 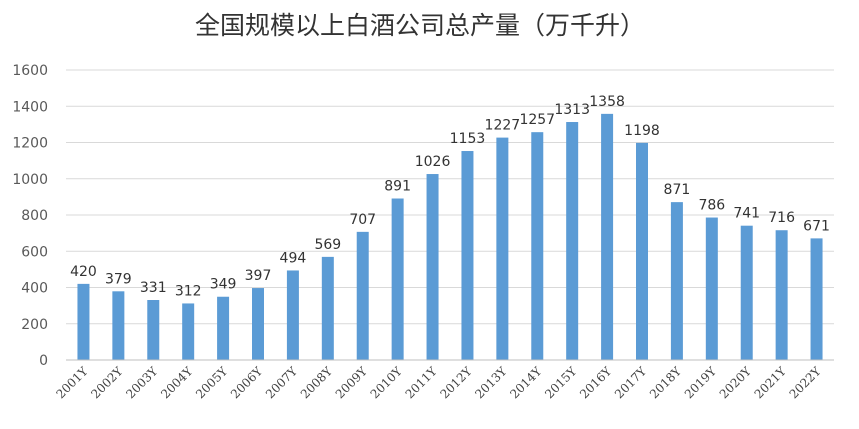 What do you see at coordinates (816, 299) in the screenshot?
I see `bar-2022Y` at bounding box center [816, 299].